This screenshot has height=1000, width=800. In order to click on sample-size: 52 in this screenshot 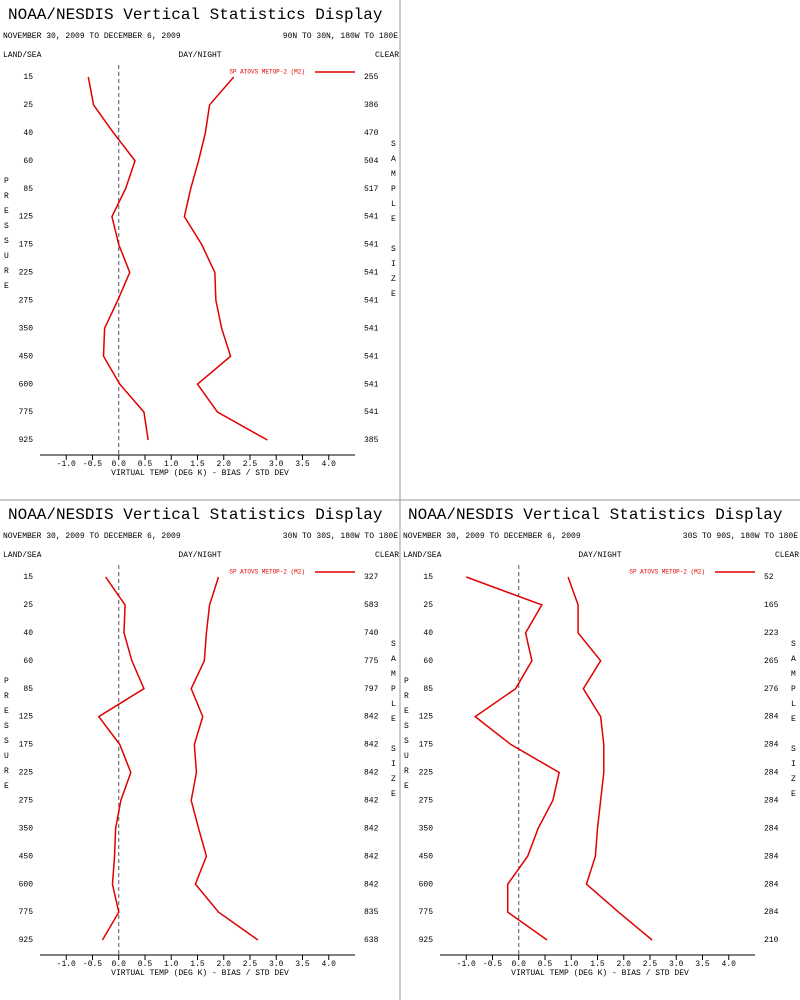, I will do `click(769, 577)`.